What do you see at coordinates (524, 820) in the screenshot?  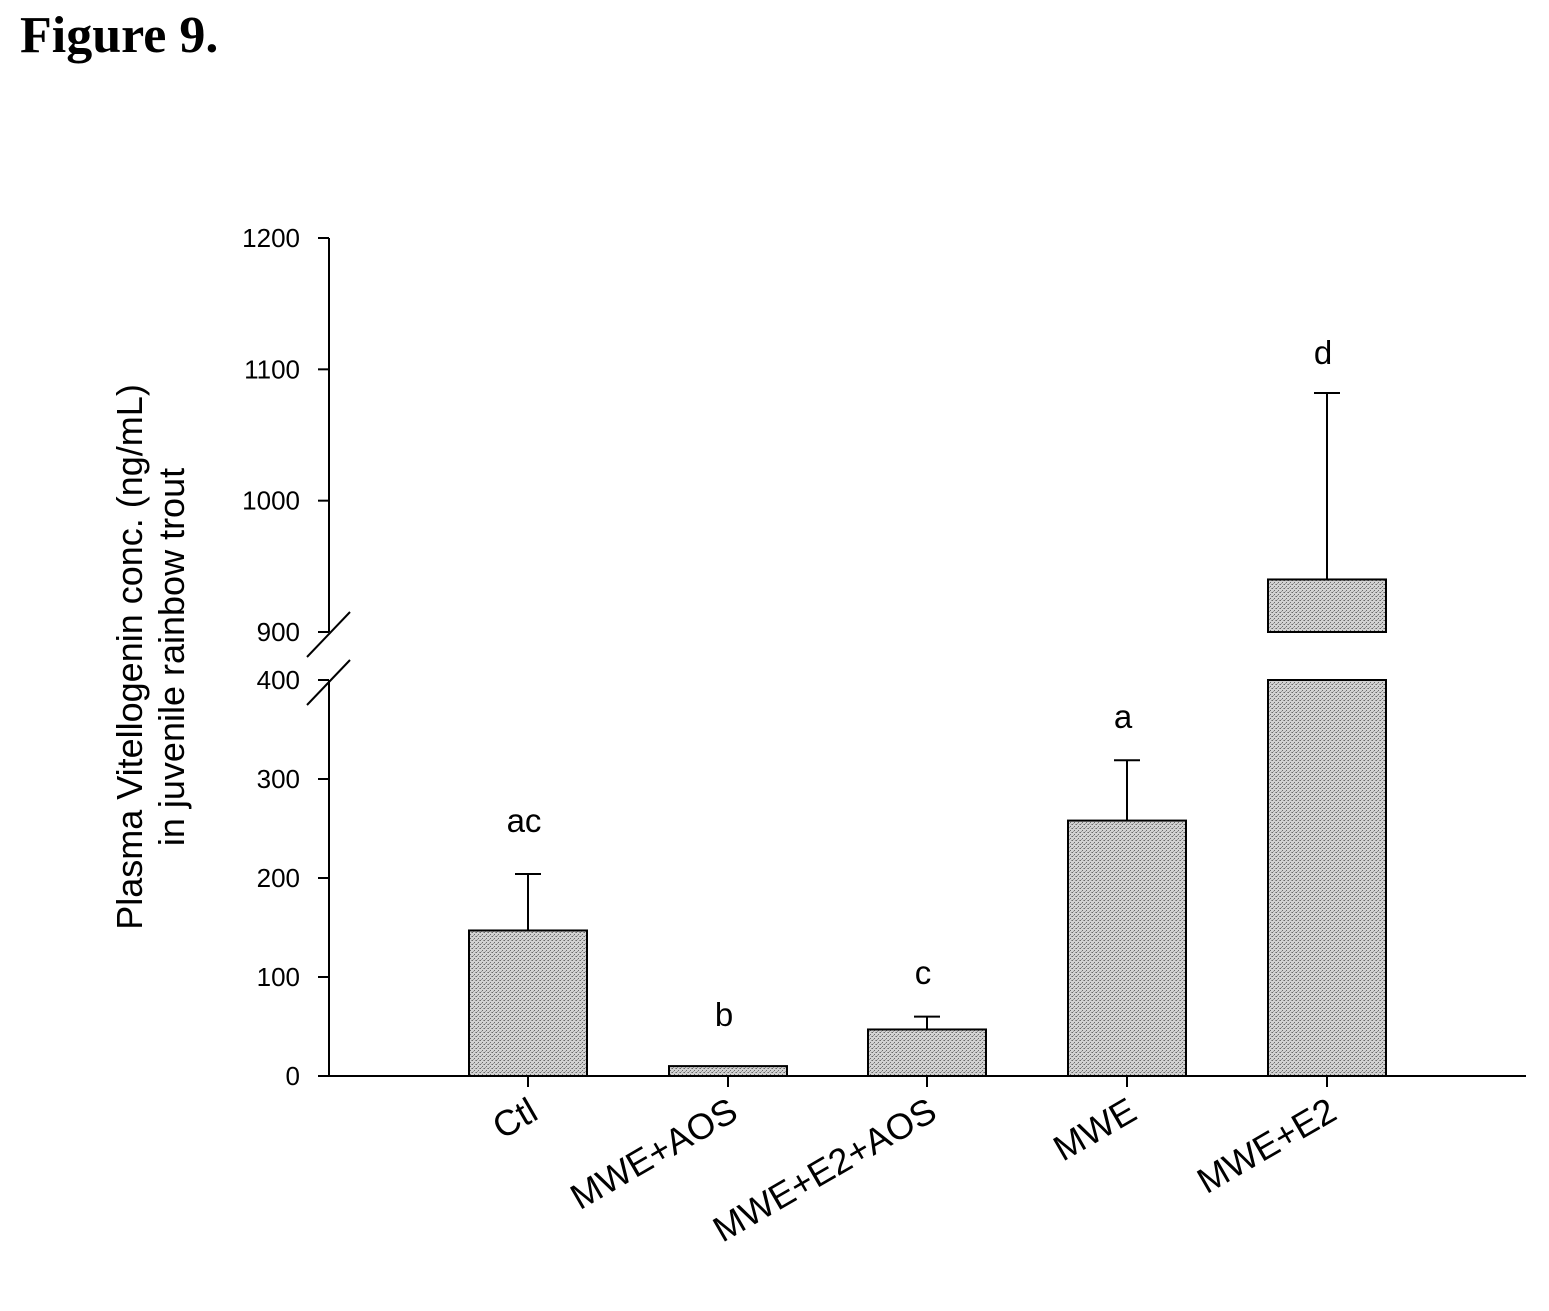 I see `significance-label: ac` at bounding box center [524, 820].